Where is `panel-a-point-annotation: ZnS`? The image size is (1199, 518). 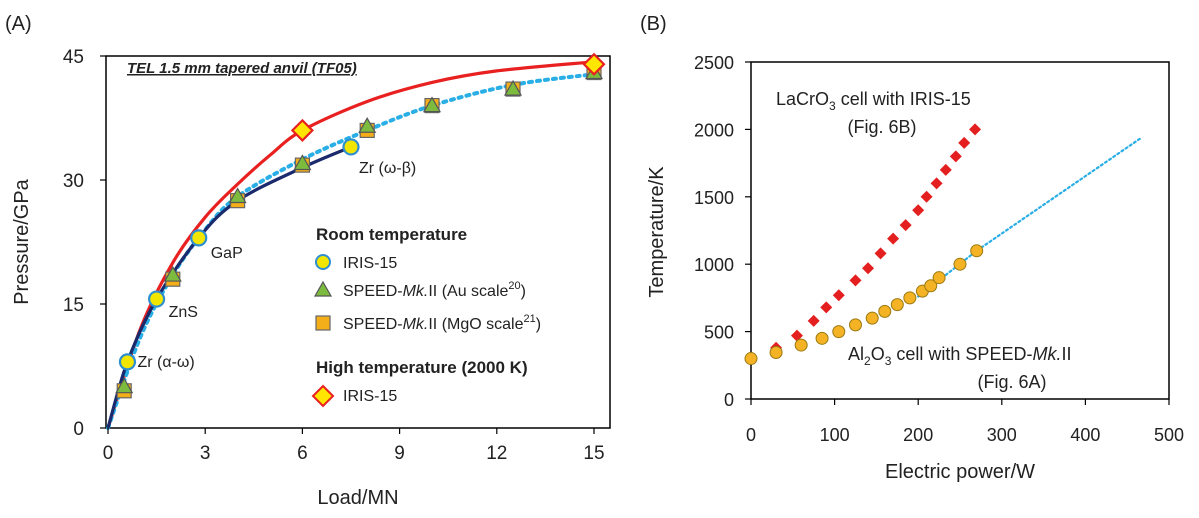
panel-a-point-annotation: ZnS is located at coordinates (183, 312).